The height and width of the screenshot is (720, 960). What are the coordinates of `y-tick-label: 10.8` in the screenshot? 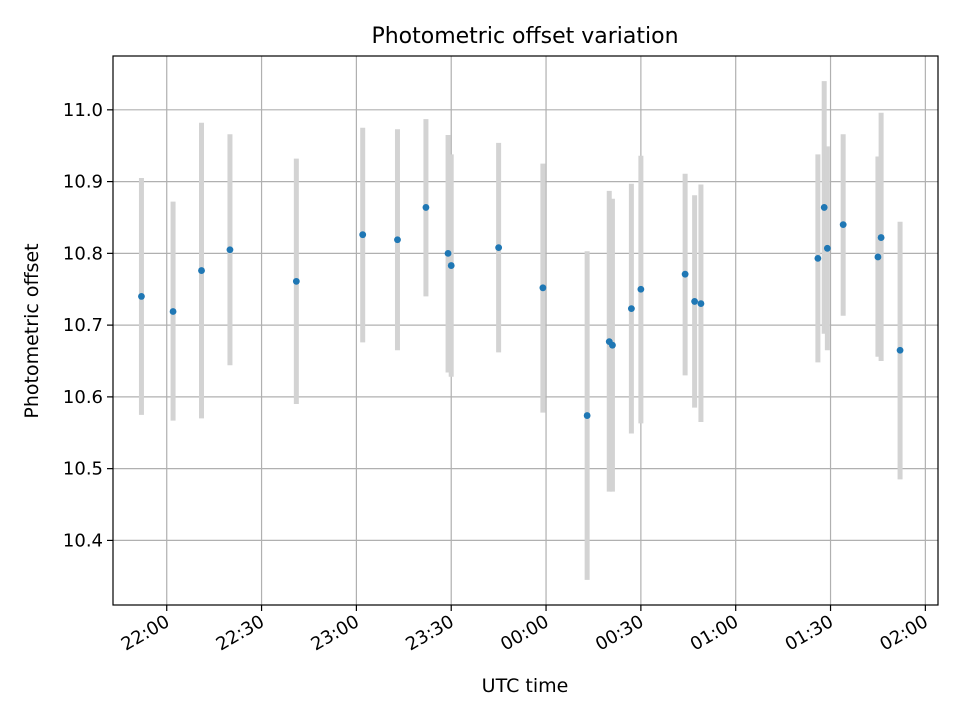 It's located at (83, 253).